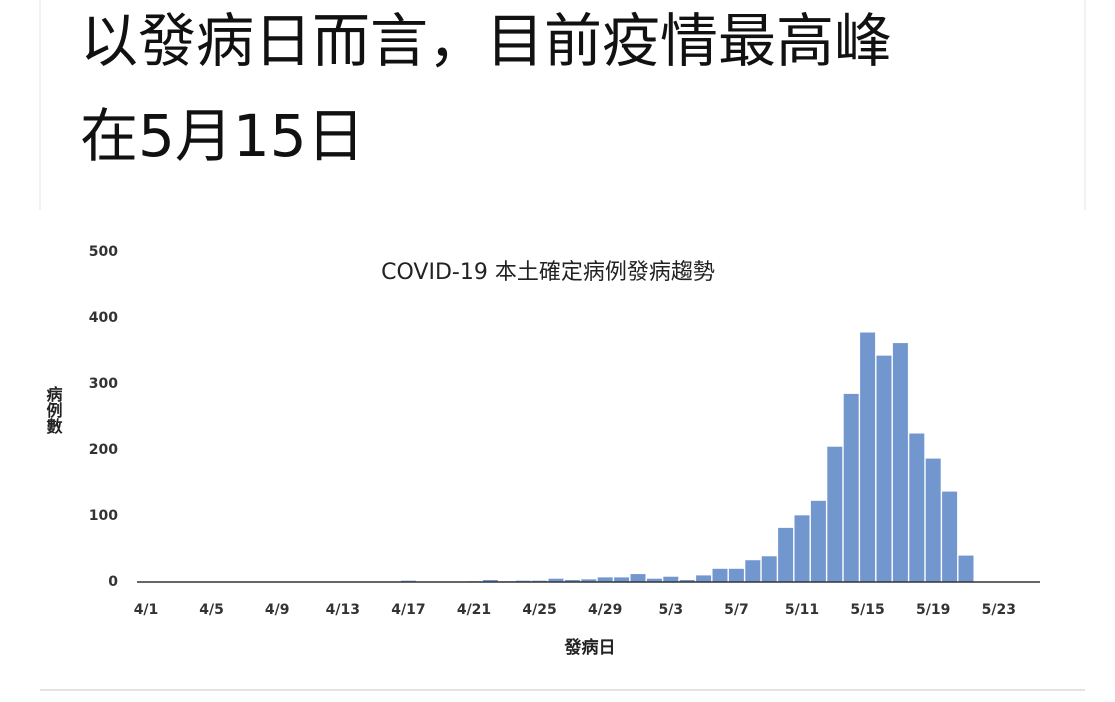  I want to click on x-tick-label: 4/13, so click(343, 610).